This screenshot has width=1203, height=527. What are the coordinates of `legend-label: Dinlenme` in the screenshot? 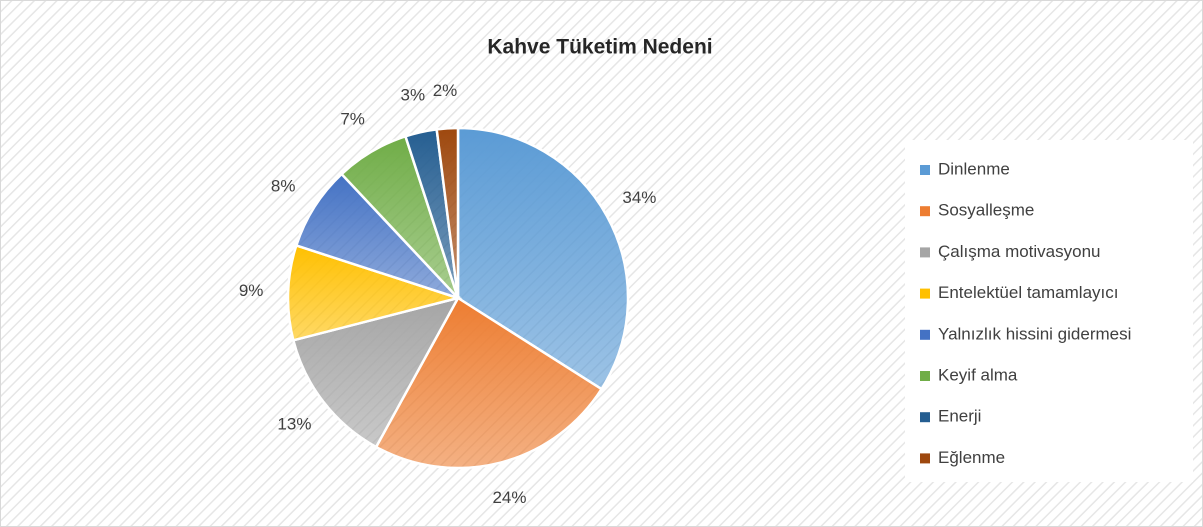 It's located at (974, 168).